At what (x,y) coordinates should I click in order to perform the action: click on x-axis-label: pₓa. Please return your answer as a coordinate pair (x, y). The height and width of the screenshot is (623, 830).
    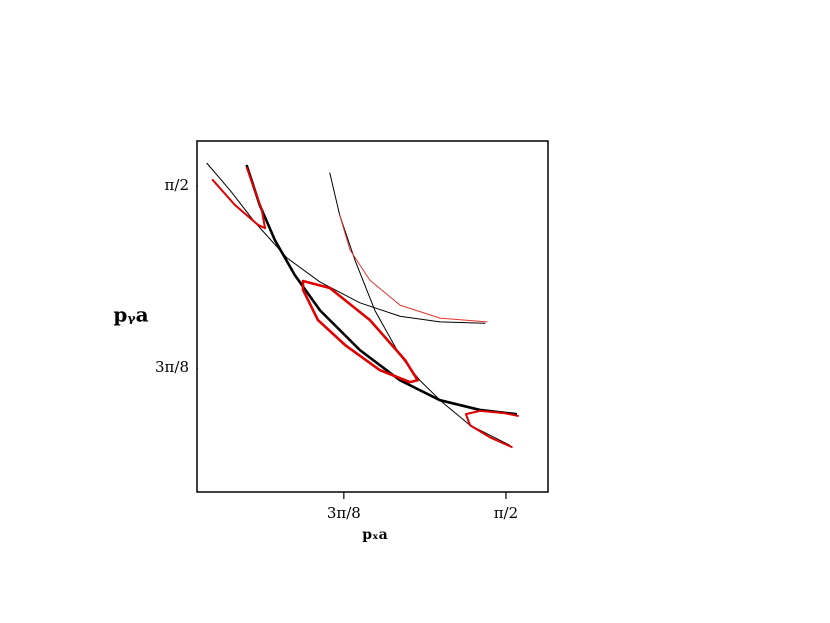
    Looking at the image, I should click on (375, 535).